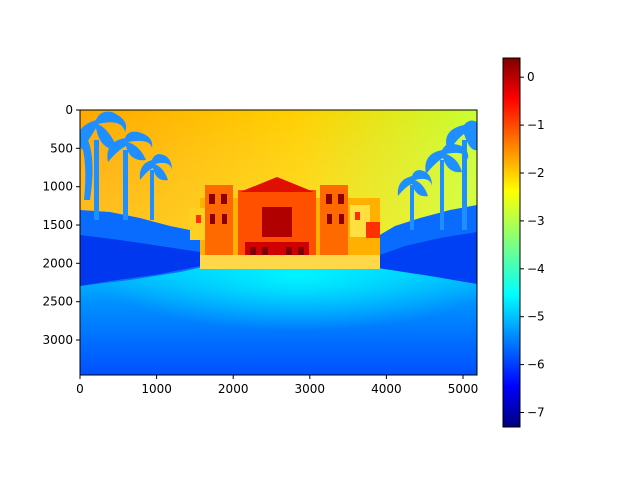 The height and width of the screenshot is (480, 640). What do you see at coordinates (61, 148) in the screenshot?
I see `y-tick-label: 500` at bounding box center [61, 148].